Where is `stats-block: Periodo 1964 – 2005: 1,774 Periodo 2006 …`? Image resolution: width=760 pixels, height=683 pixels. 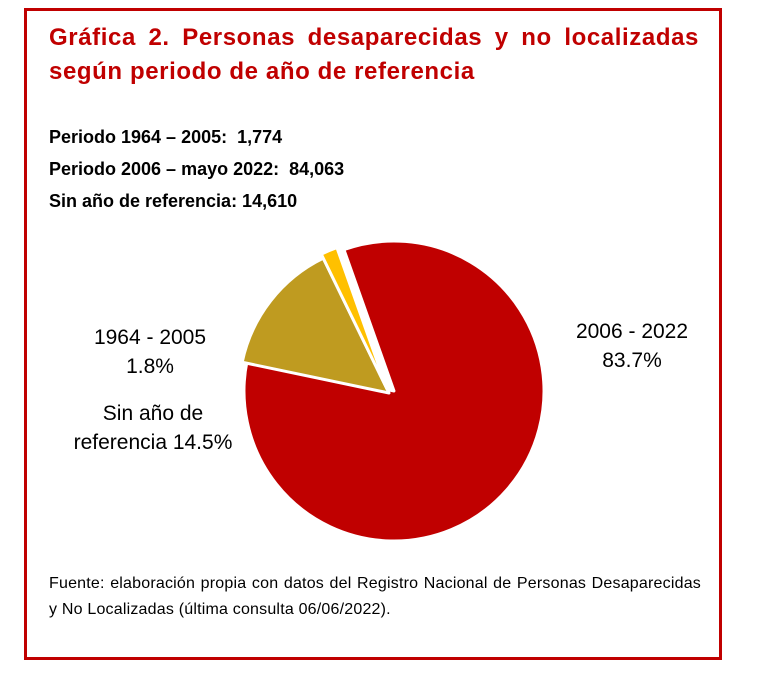 stats-block: Periodo 1964 – 2005: 1,774 Periodo 2006 … is located at coordinates (196, 169).